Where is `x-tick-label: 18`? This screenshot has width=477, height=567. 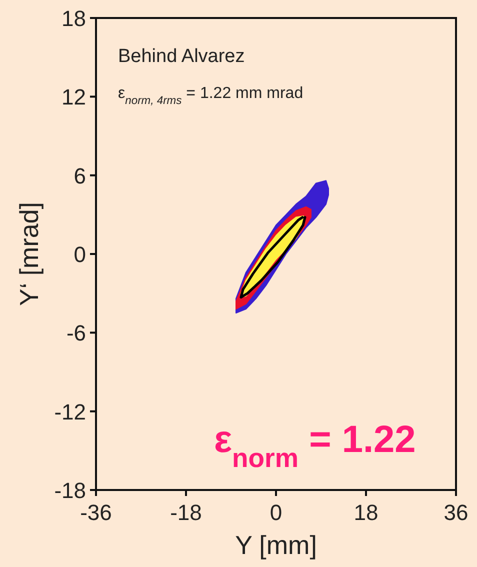
x-tick-label: 18 is located at coordinates (366, 512).